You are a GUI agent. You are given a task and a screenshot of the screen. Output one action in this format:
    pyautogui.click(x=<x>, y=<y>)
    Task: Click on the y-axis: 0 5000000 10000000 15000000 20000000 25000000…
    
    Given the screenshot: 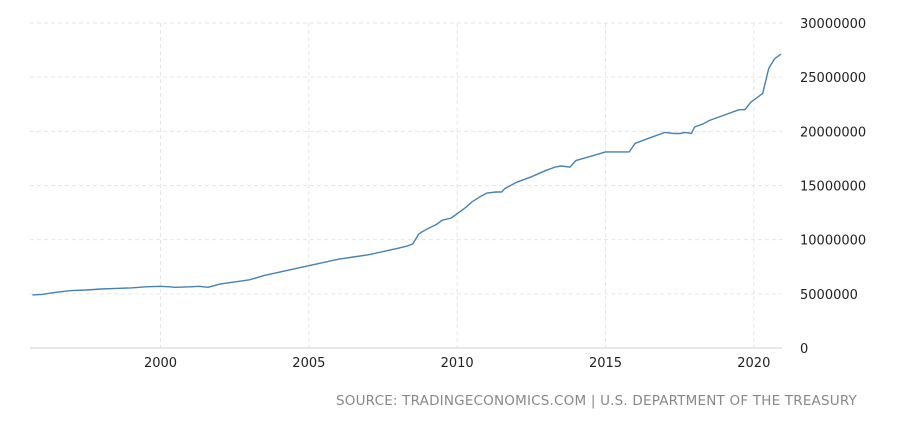 What is the action you would take?
    pyautogui.click(x=833, y=187)
    